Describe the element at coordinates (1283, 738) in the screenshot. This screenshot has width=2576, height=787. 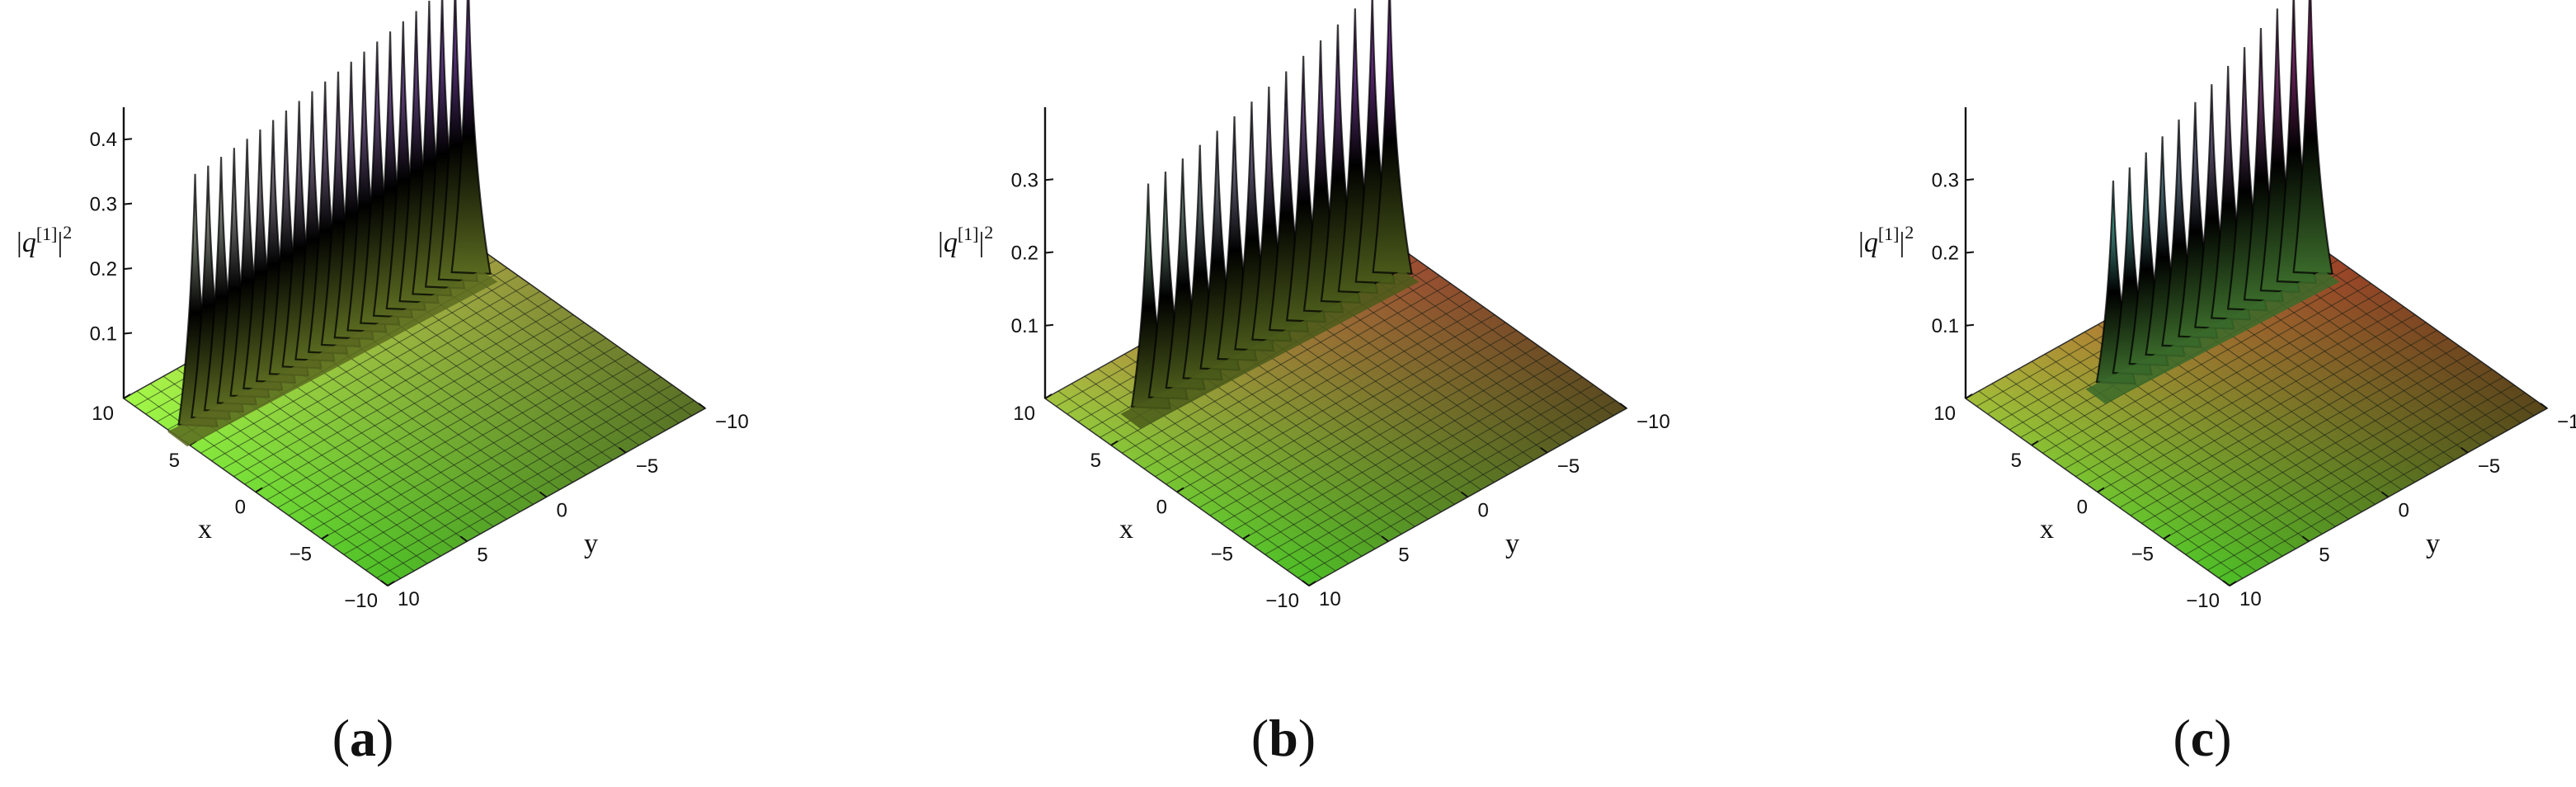
I see `caption-b-letter: b` at that location.